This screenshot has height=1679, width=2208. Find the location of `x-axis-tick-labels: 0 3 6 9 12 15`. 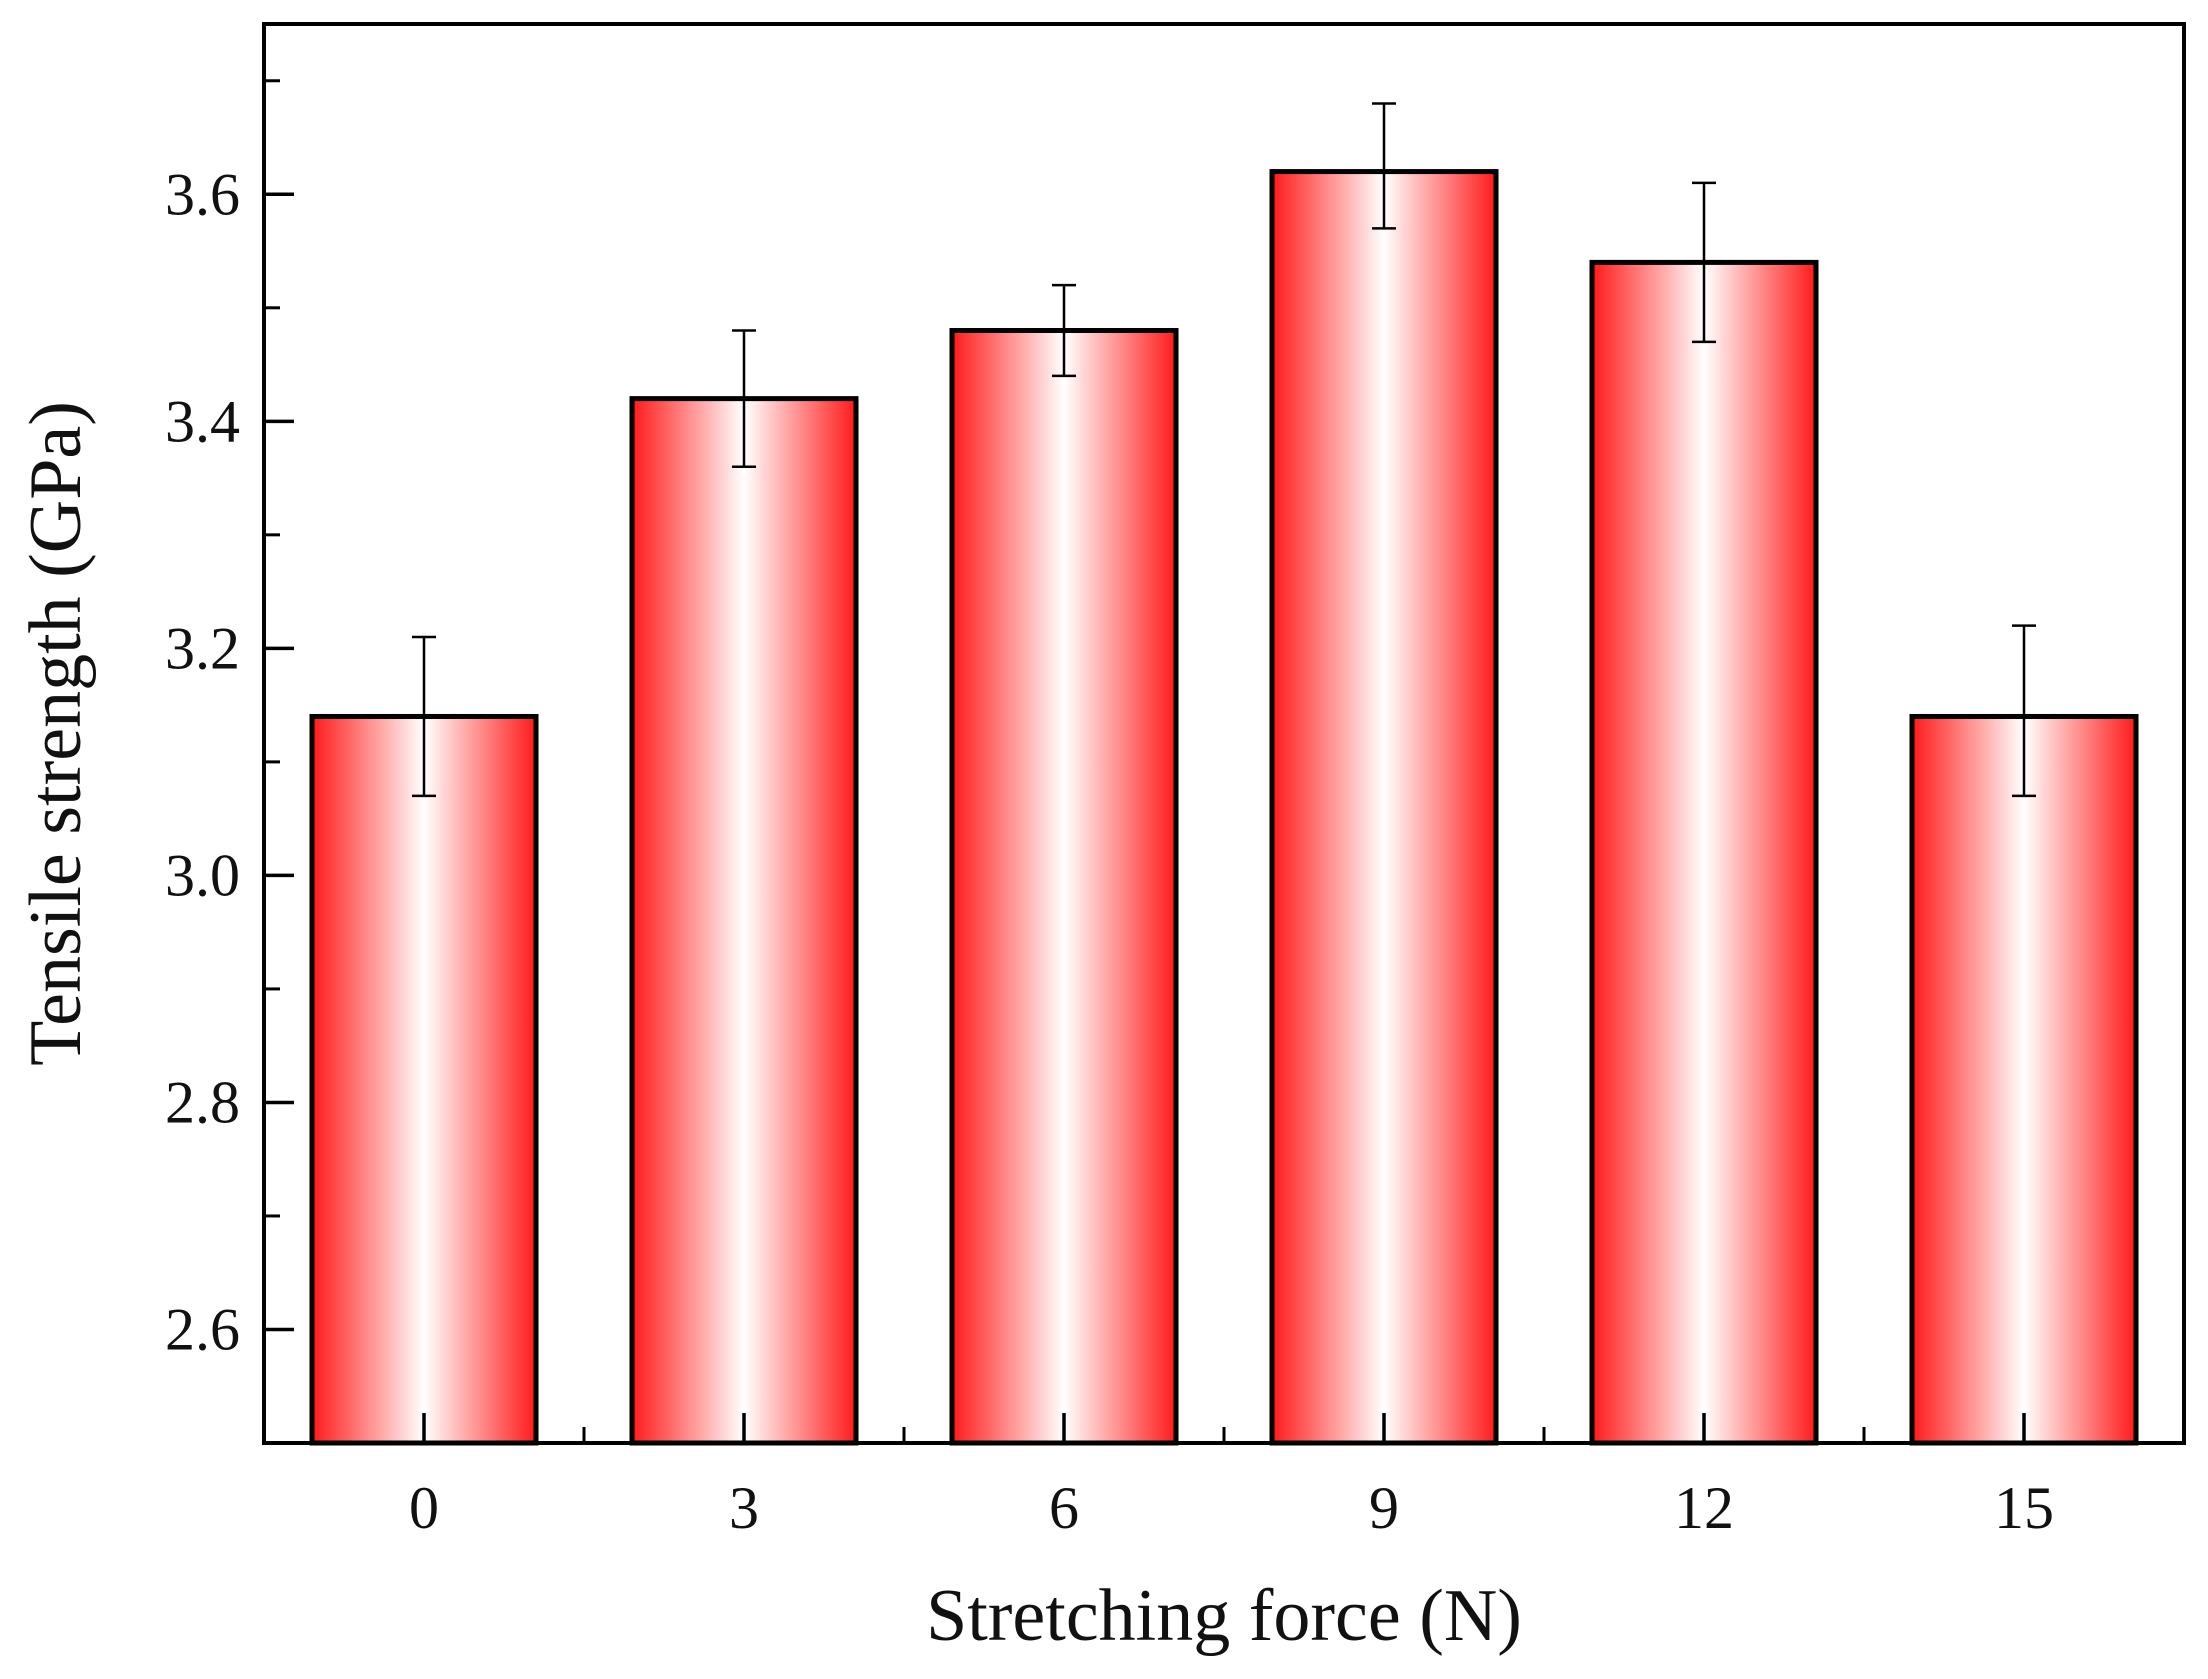

x-axis-tick-labels: 0 3 6 9 12 15 is located at coordinates (1231, 1508).